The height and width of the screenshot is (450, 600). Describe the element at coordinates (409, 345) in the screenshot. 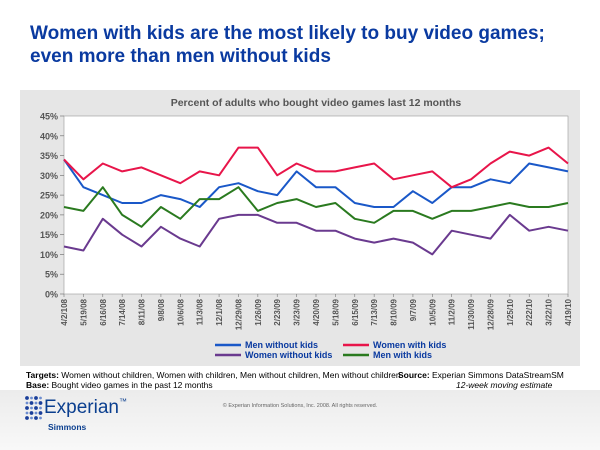

I see `legend-label-women-with-kids: Women with kids` at that location.